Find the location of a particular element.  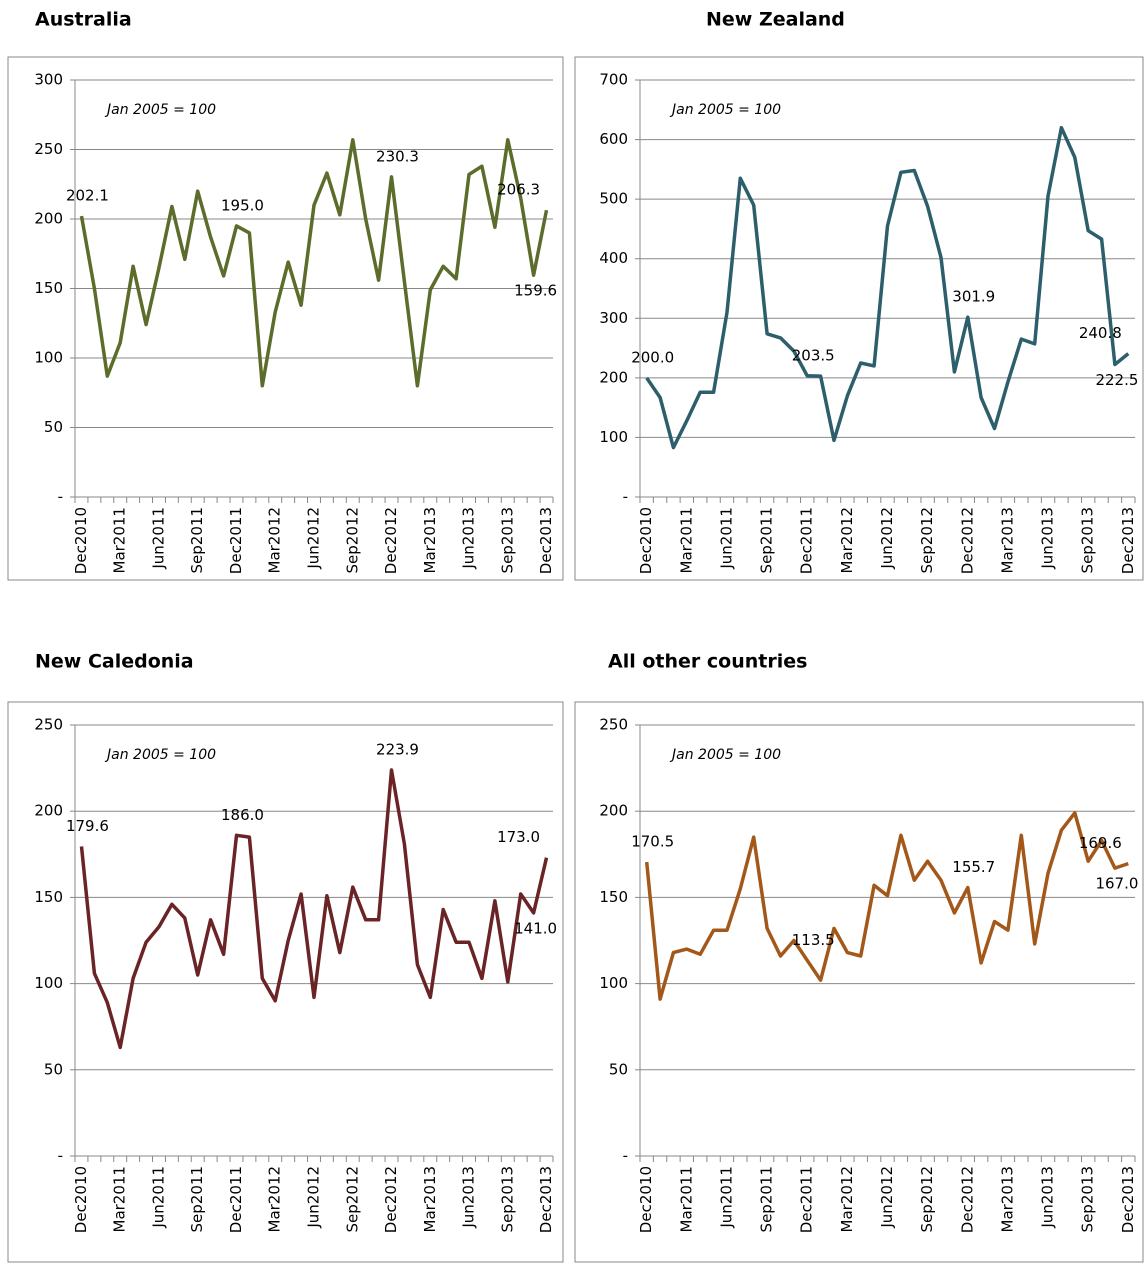

data-label: 141.0 is located at coordinates (535, 928).